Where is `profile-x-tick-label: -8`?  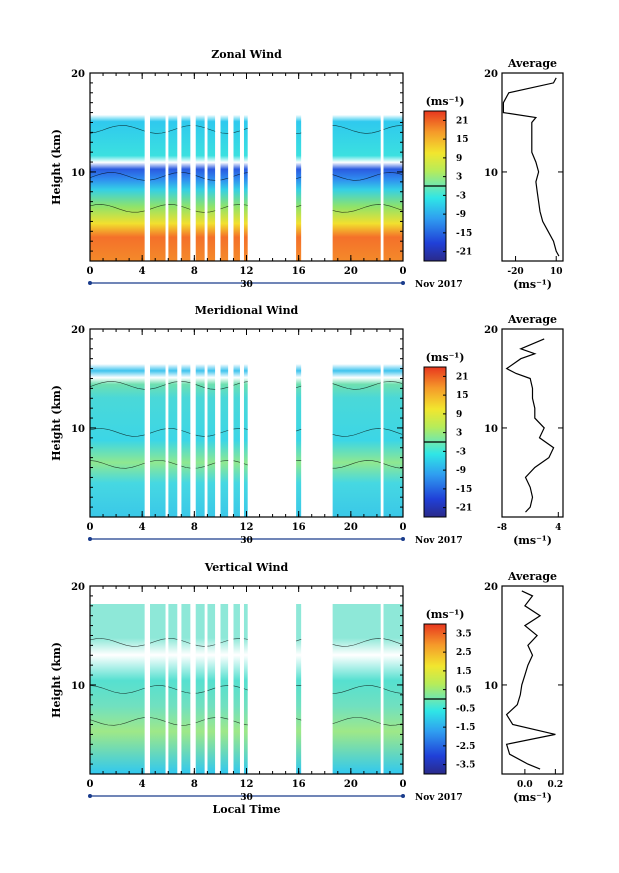
profile-x-tick-label: -8 is located at coordinates (502, 528).